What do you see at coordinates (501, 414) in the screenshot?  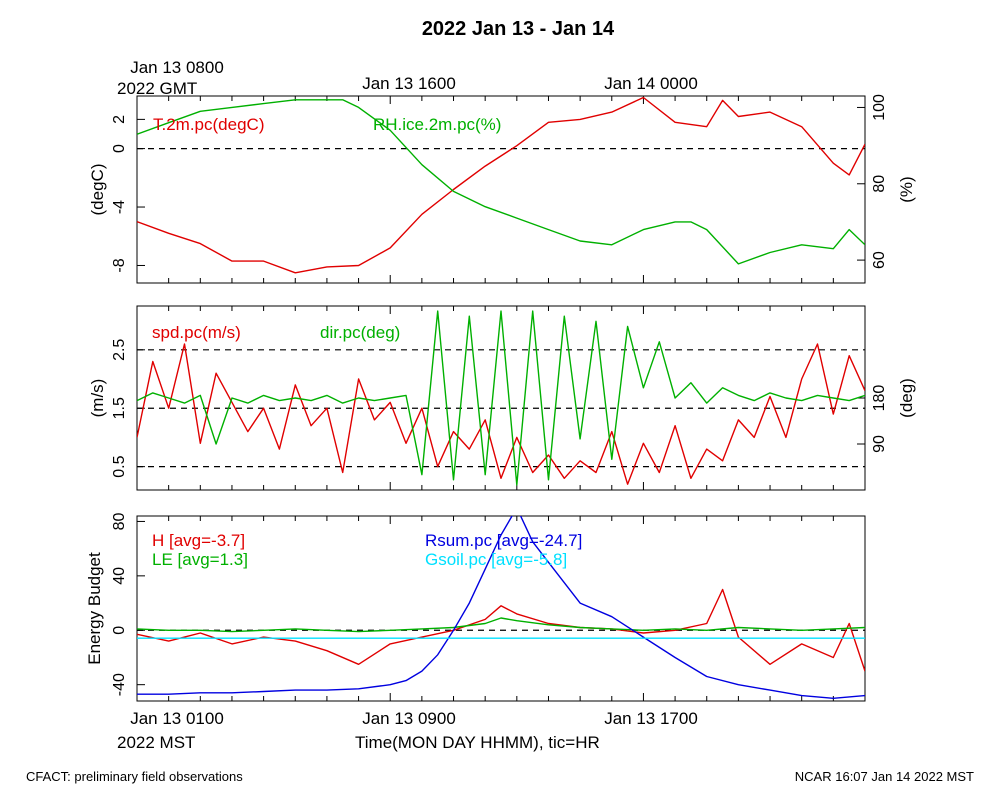 I see `series-line-spd-pc-m-s` at bounding box center [501, 414].